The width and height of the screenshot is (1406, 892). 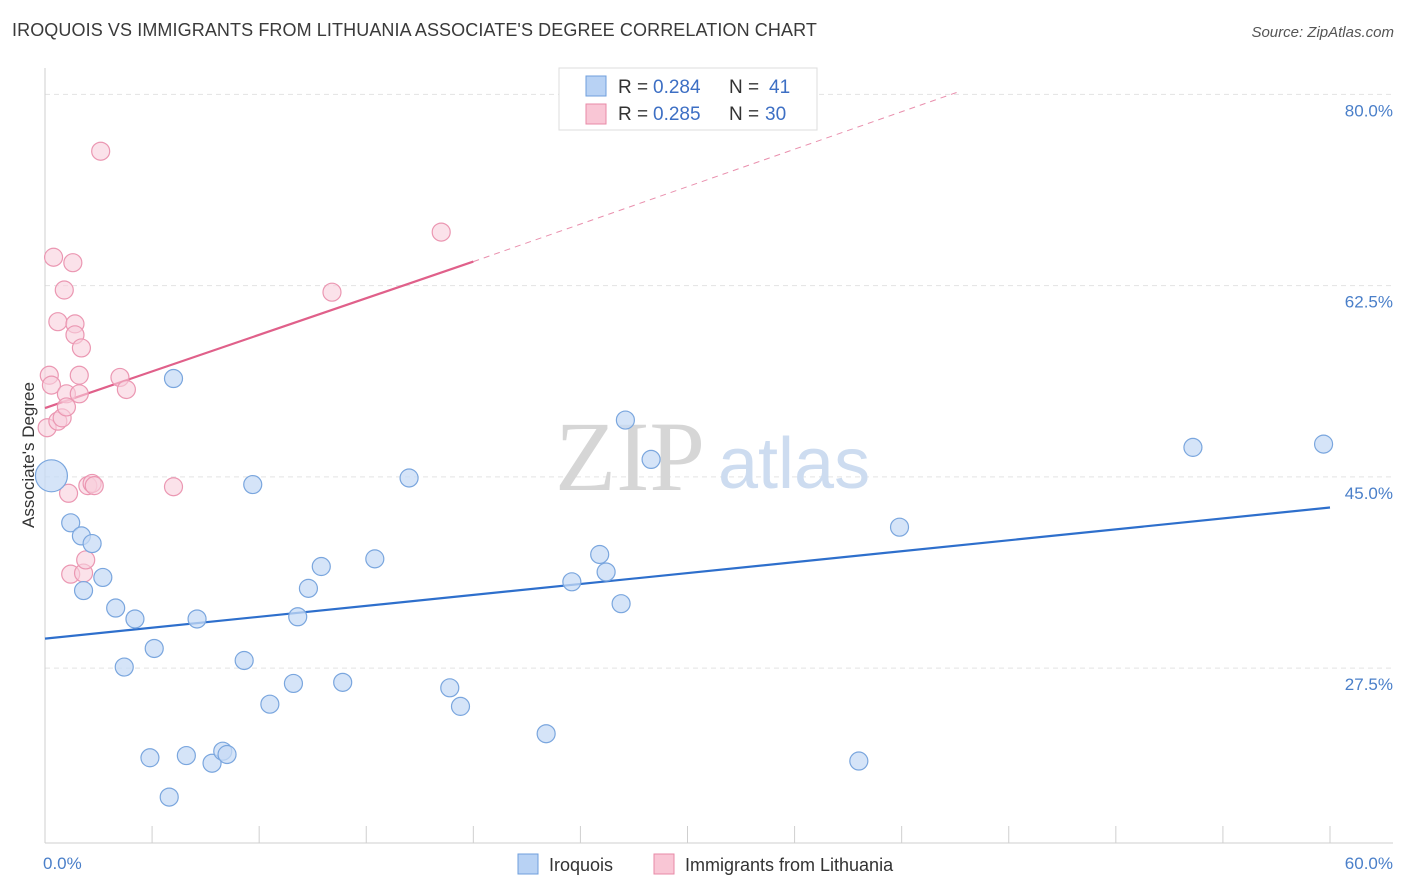 I want to click on y-tick-label-1: 45.0%, so click(x=1369, y=493).